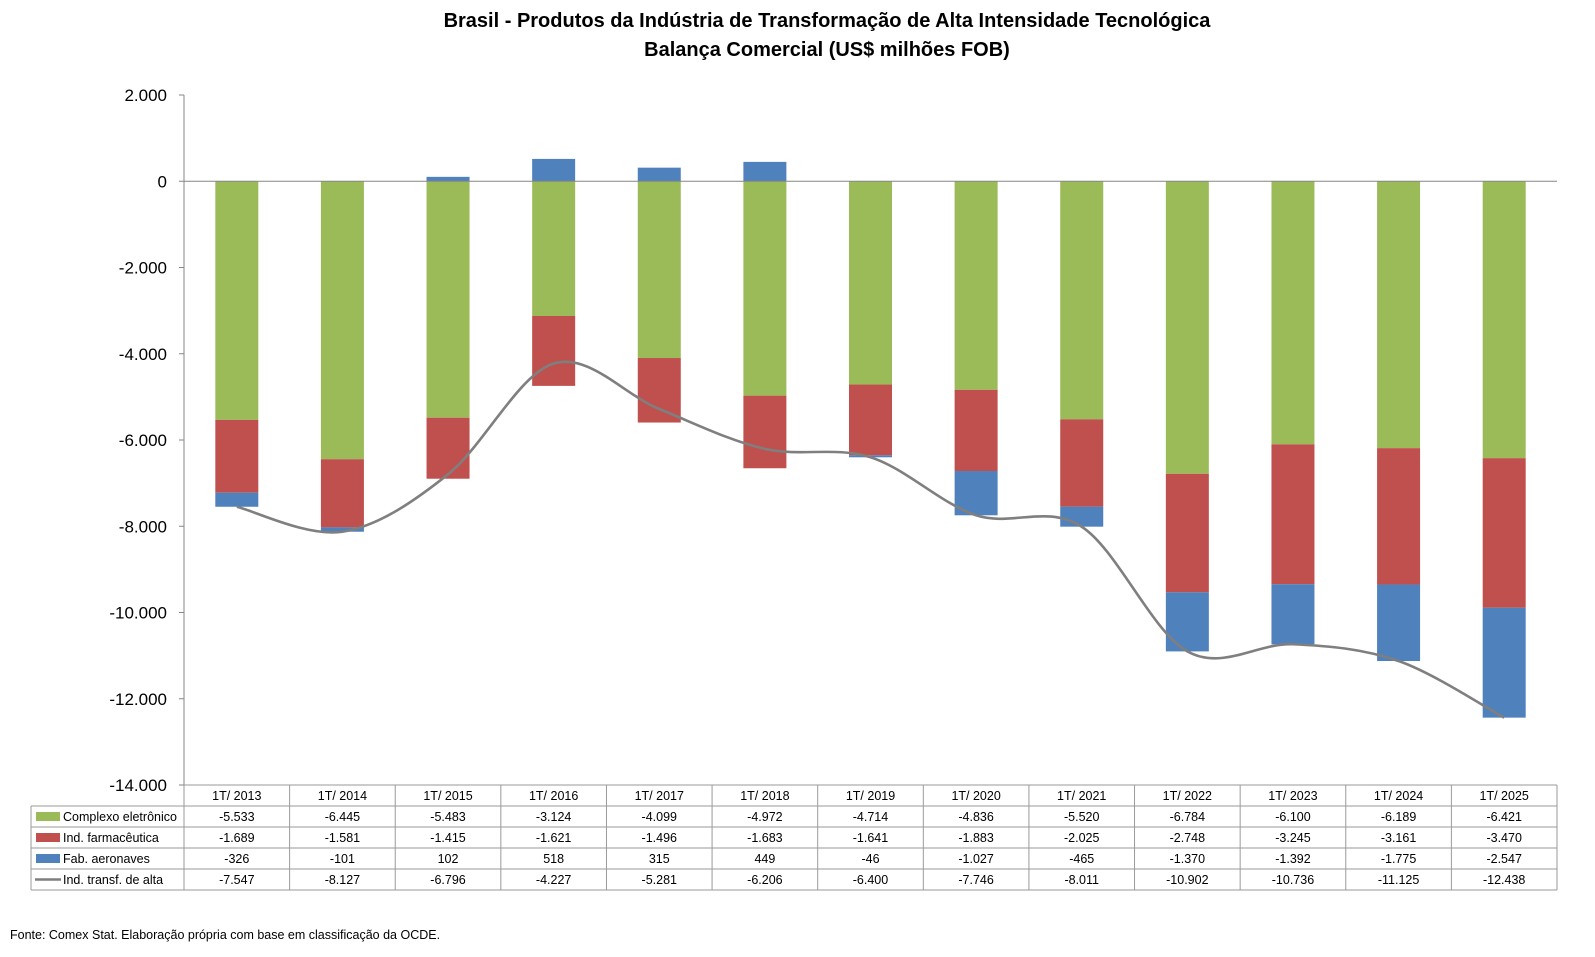 The width and height of the screenshot is (1595, 957). I want to click on data-label: -5.281, so click(659, 880).